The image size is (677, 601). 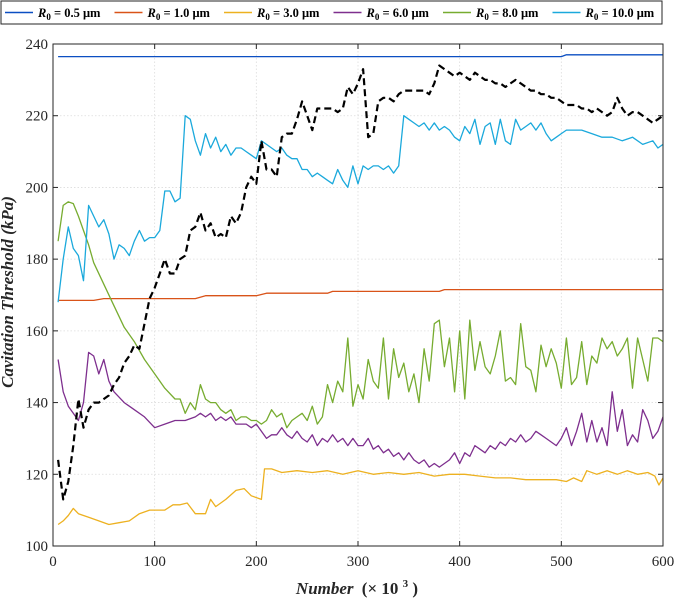 I want to click on legend-value: = 0.5 μm, so click(x=76, y=13).